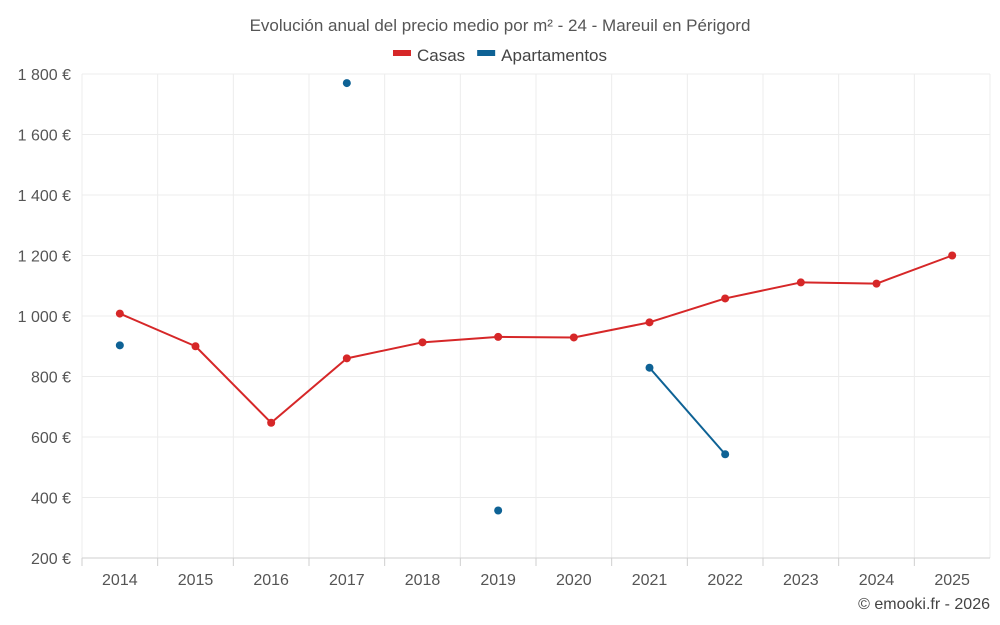  What do you see at coordinates (51, 378) in the screenshot?
I see `y-tick-label: 800 €` at bounding box center [51, 378].